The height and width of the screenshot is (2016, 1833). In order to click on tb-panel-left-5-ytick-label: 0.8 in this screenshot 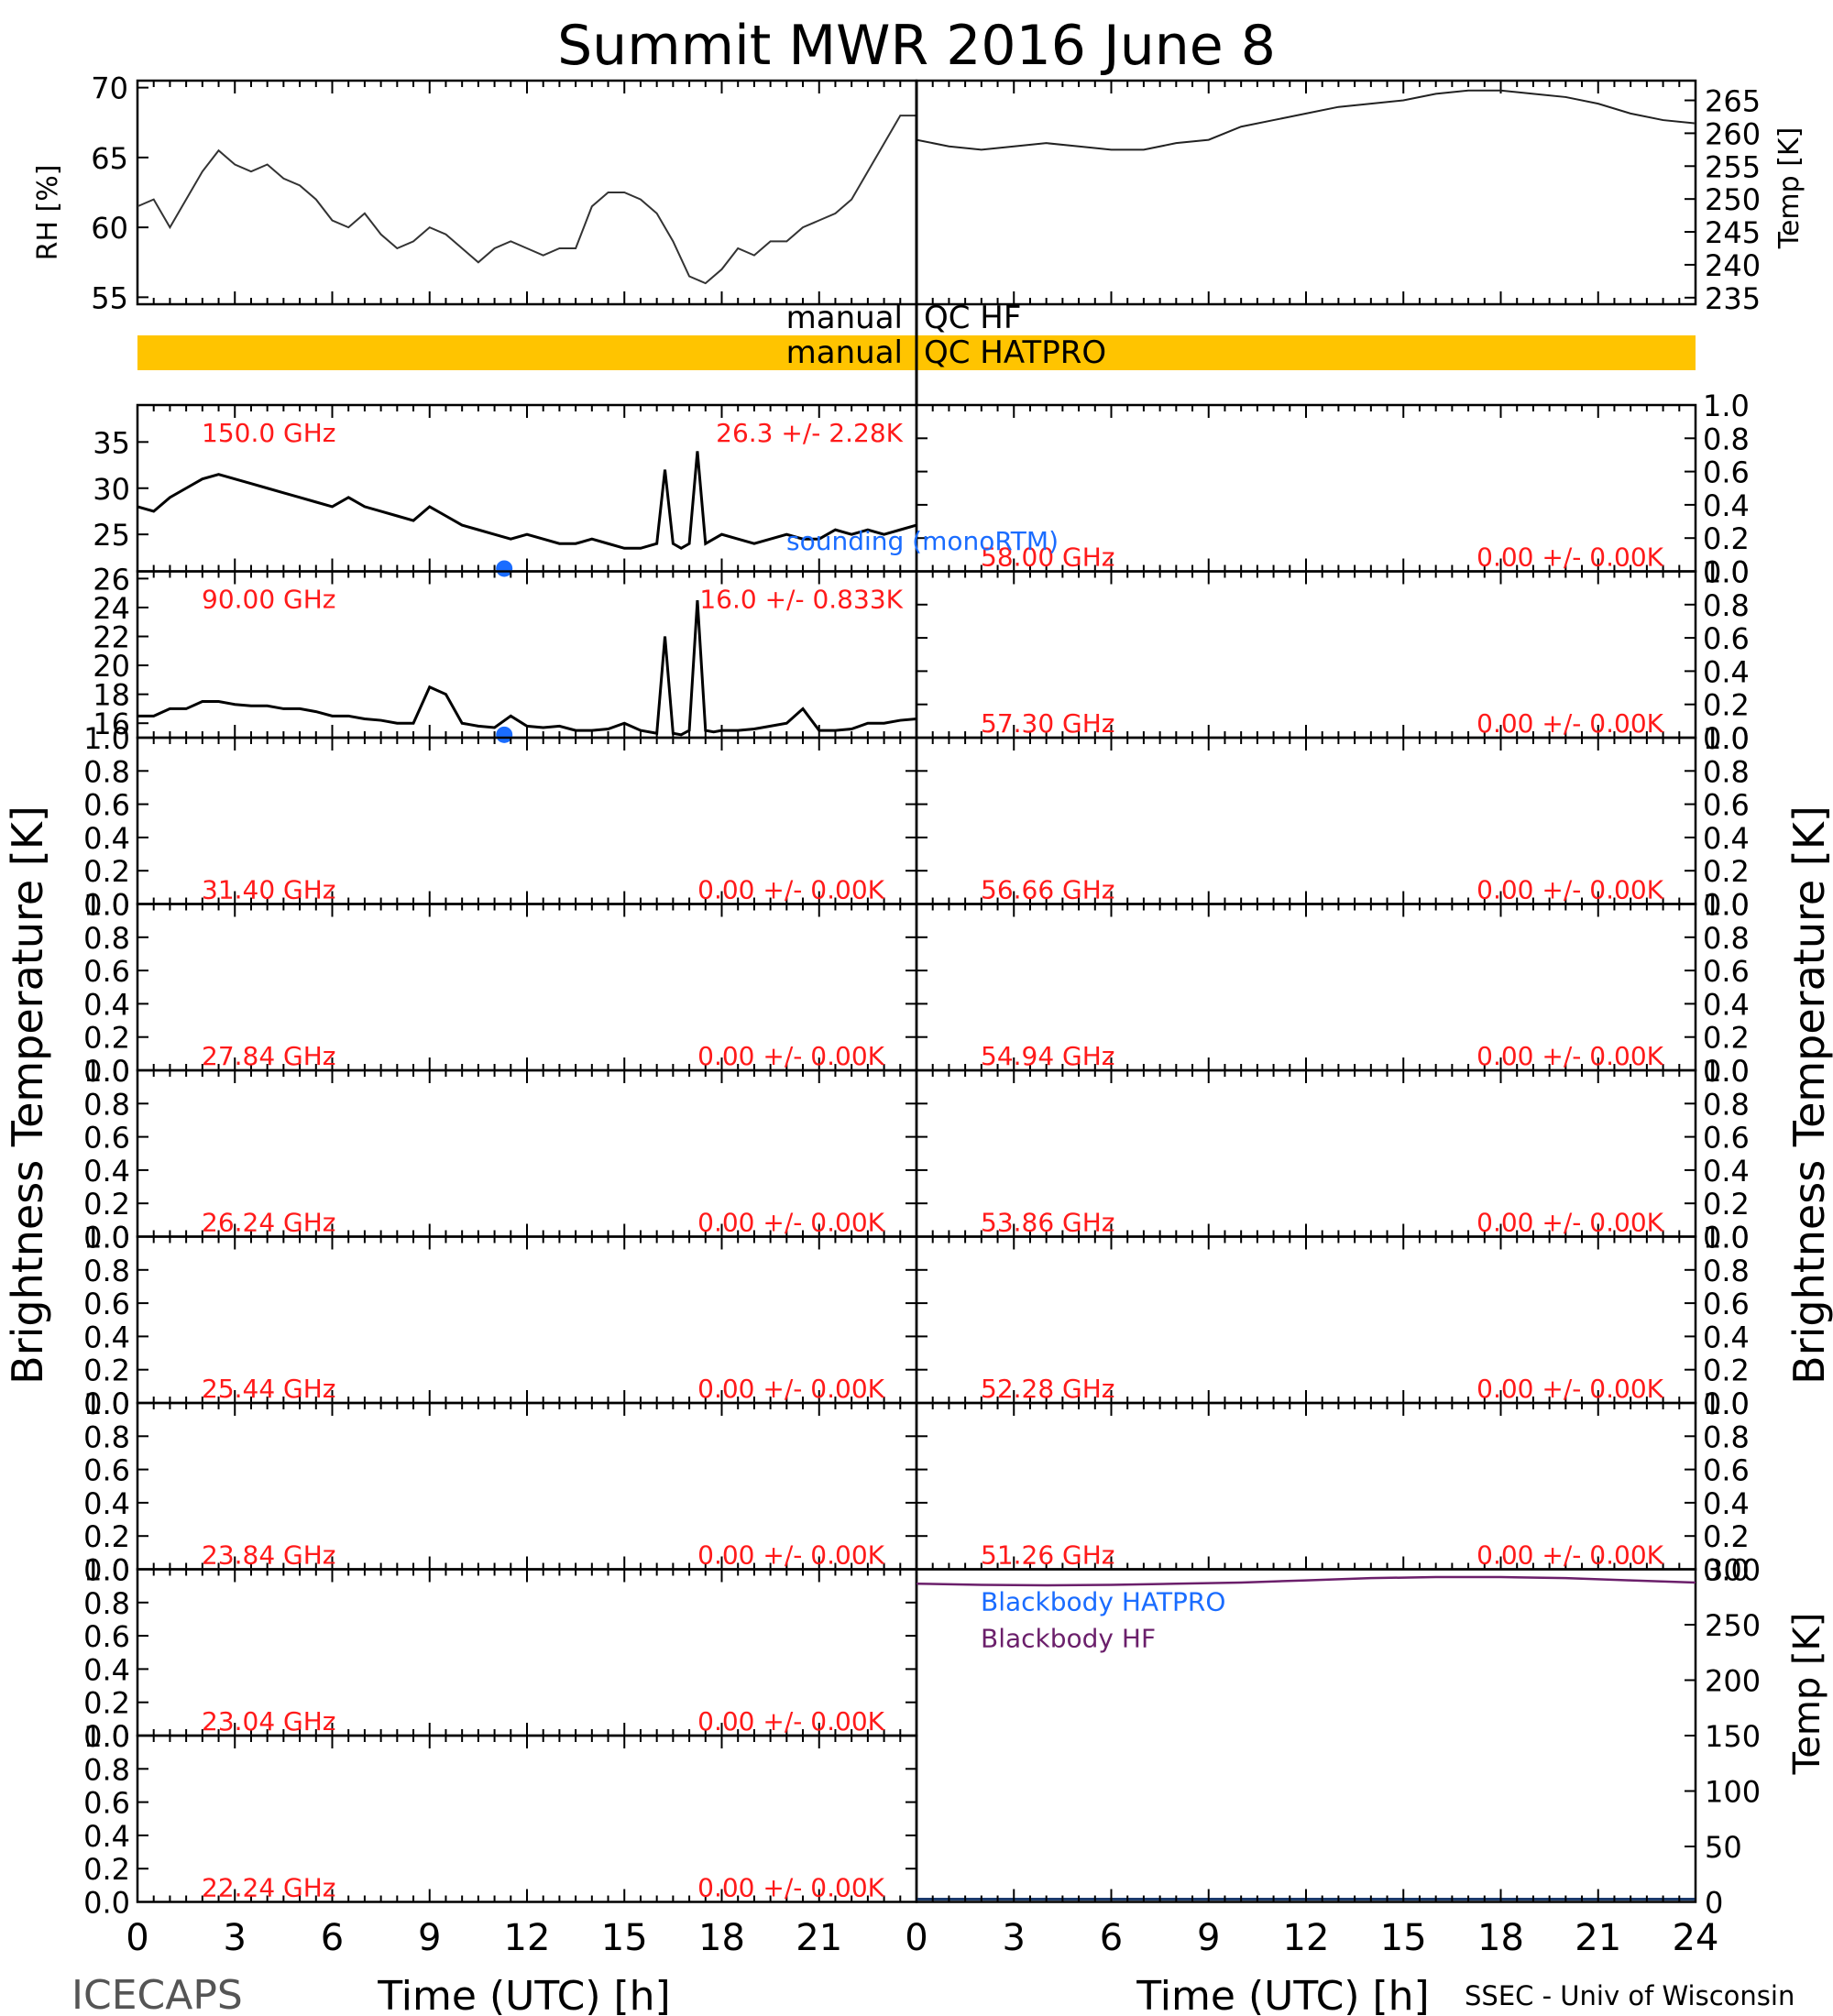, I will do `click(106, 1271)`.